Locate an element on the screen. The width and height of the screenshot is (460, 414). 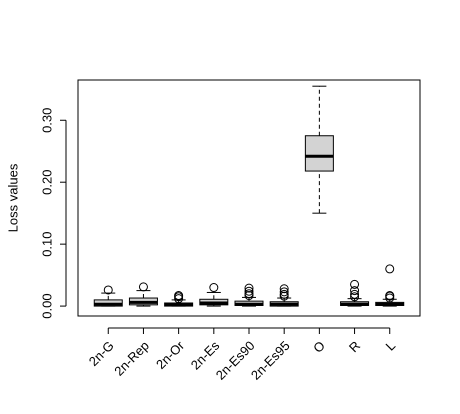
x-tick-label: 2n-Or is located at coordinates (170, 354).